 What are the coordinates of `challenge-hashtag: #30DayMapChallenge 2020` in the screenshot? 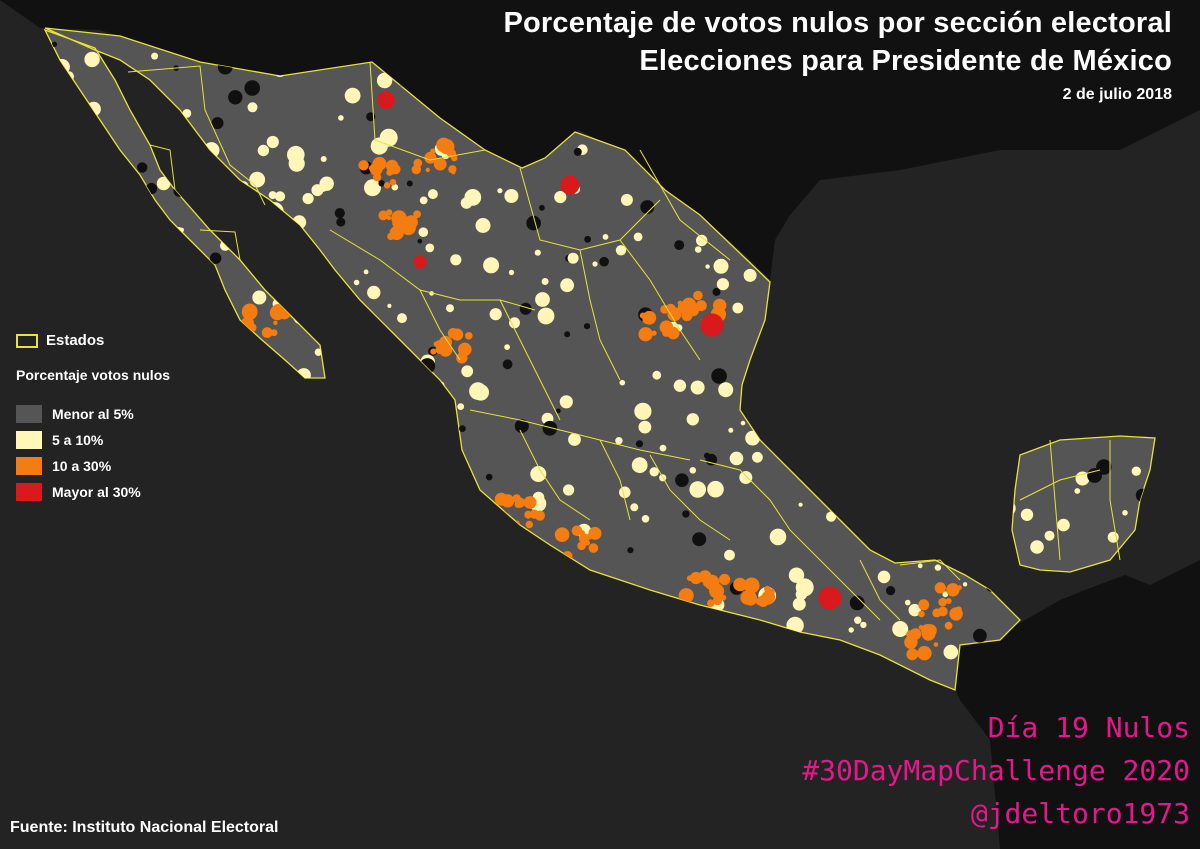 It's located at (996, 770).